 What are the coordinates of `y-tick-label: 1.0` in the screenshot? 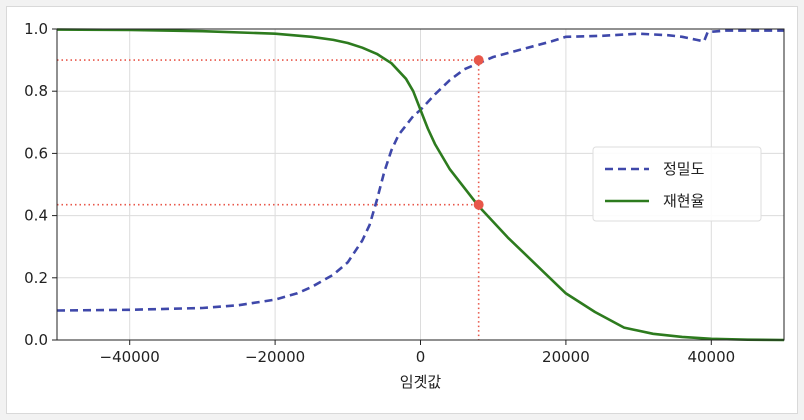 It's located at (36, 29).